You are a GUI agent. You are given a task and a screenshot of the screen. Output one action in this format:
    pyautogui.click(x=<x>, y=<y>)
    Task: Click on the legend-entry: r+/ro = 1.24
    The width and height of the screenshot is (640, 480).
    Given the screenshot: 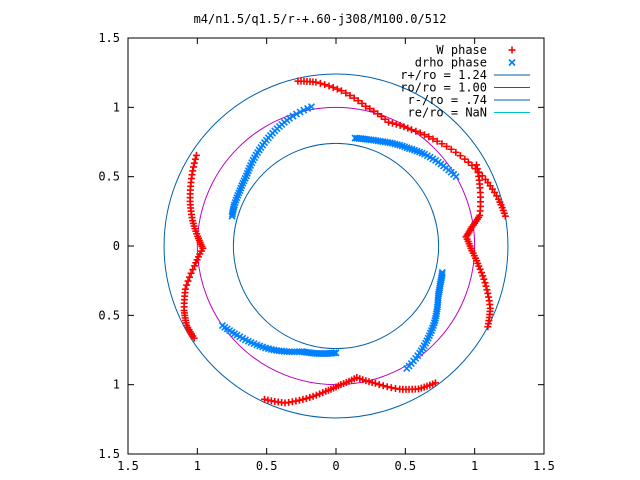 What is the action you would take?
    pyautogui.click(x=465, y=75)
    